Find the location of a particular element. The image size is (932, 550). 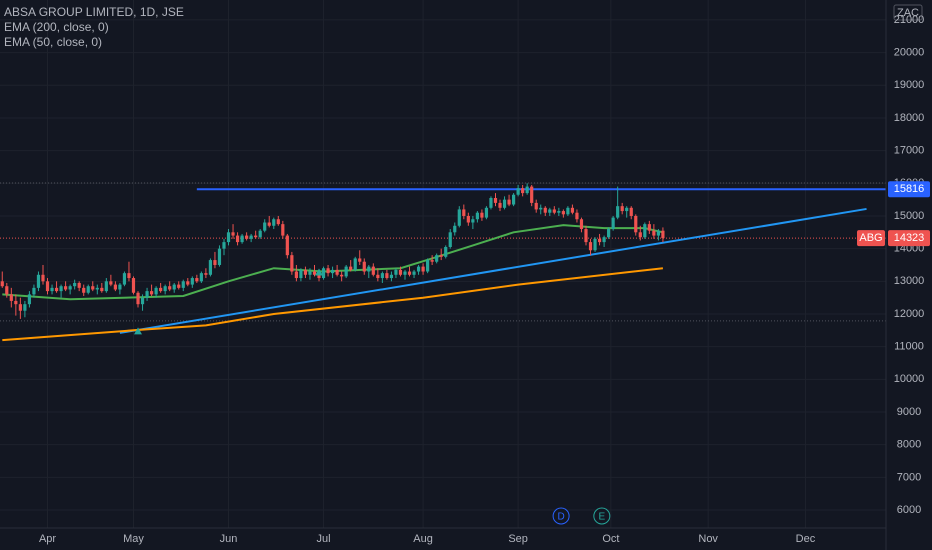

x-tick-label: Sep is located at coordinates (518, 539).